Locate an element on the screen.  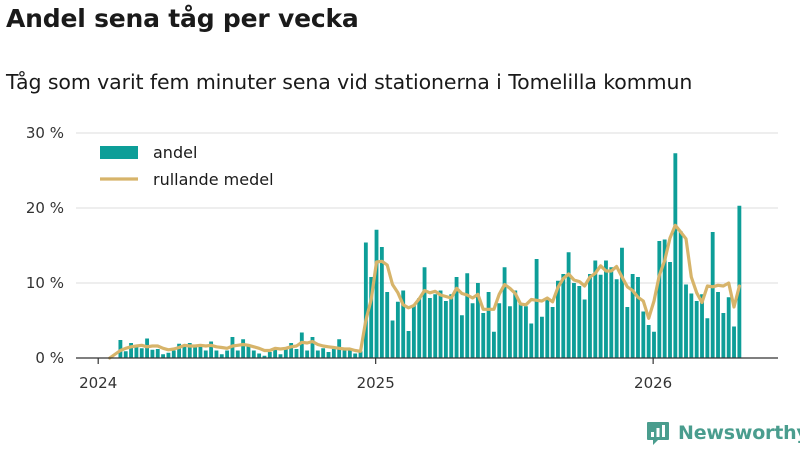
y-tick-label: 30 % is located at coordinates (45, 133).